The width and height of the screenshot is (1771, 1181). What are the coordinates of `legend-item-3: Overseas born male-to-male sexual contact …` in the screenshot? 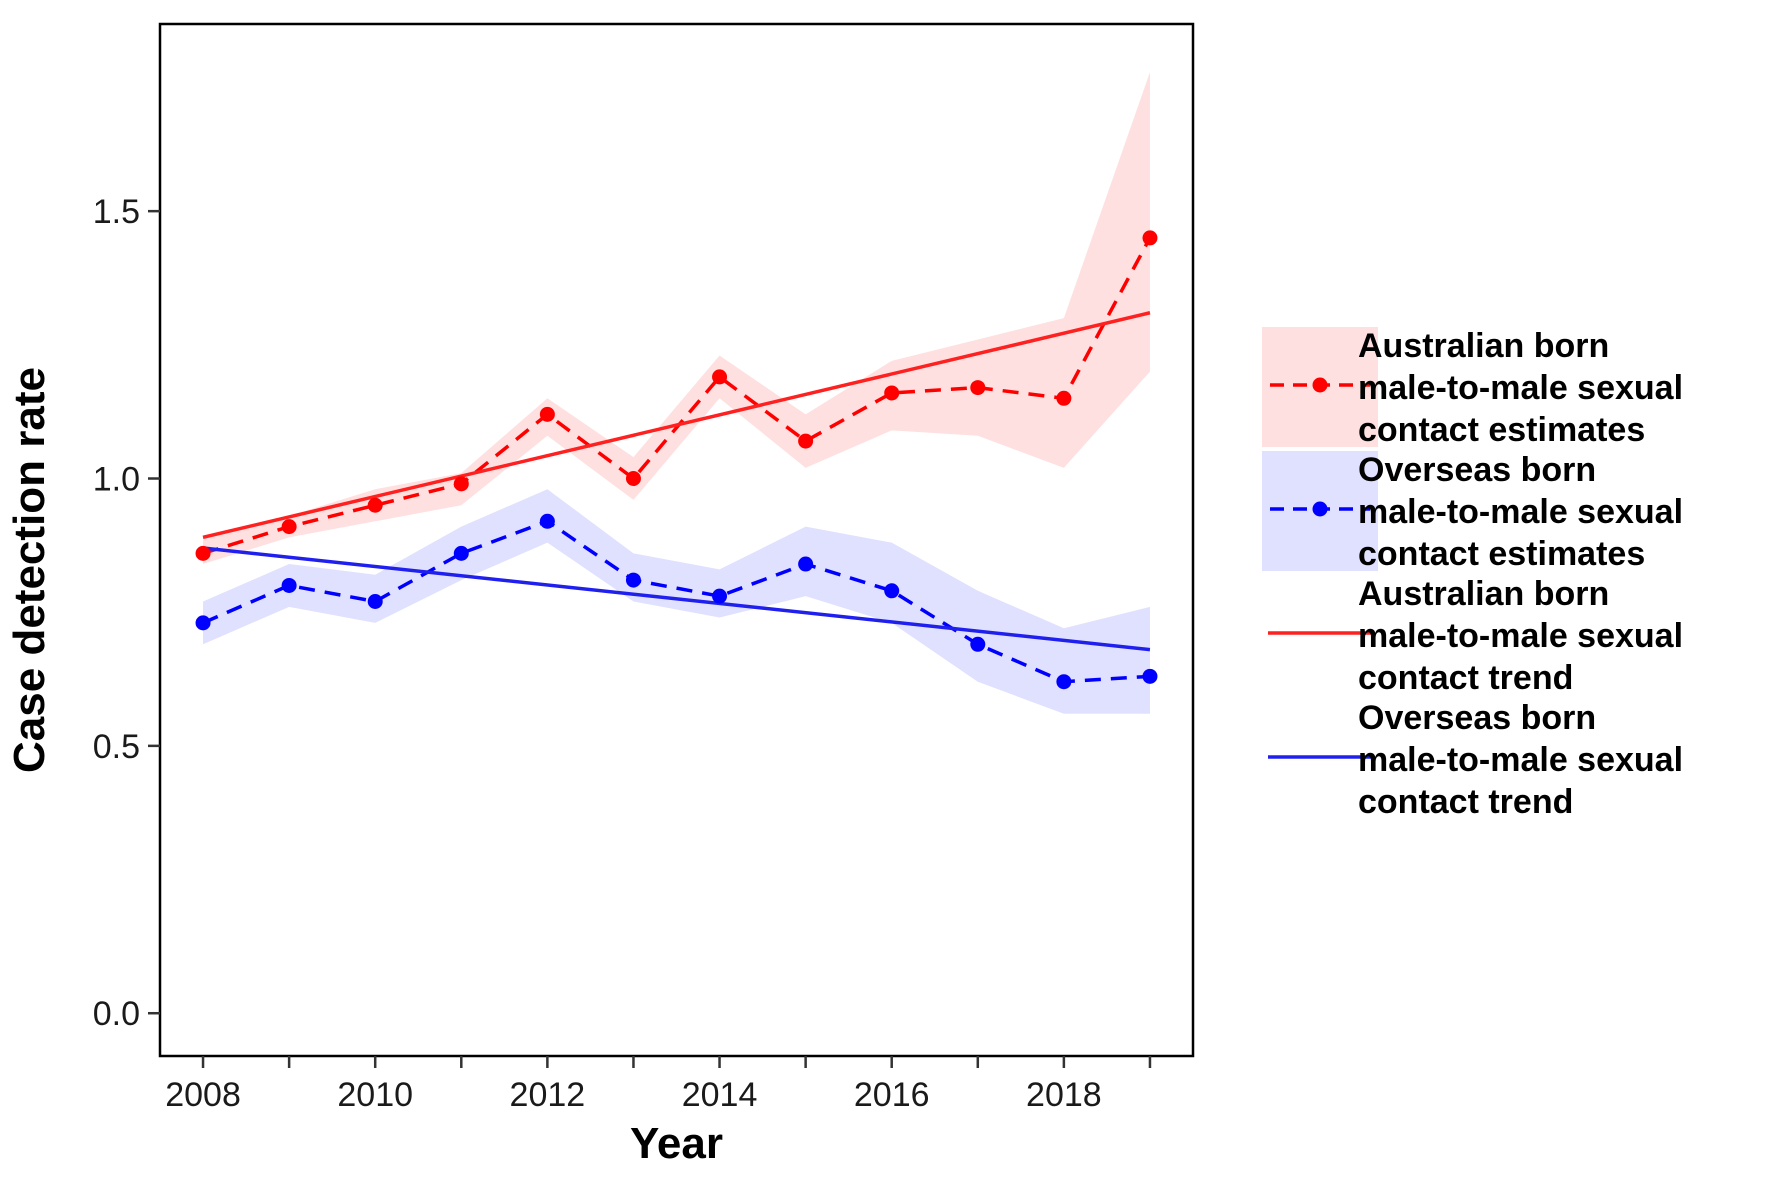 It's located at (1475, 760).